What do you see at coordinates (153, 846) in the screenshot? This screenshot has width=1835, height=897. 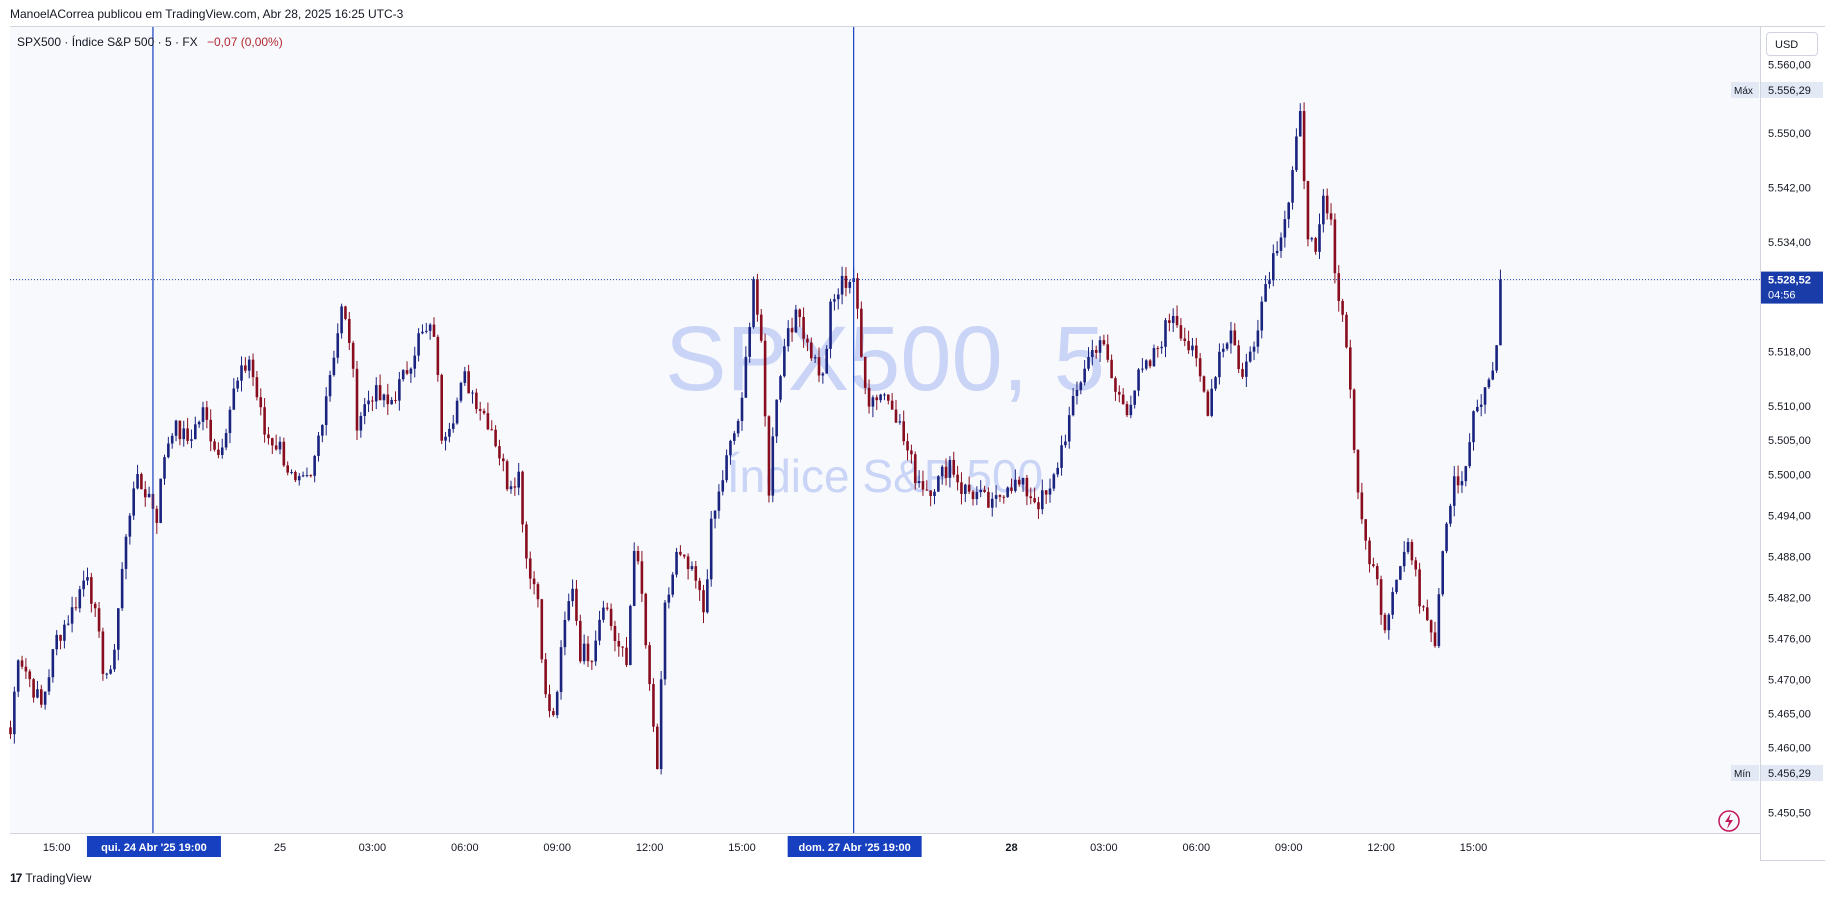 I see `date-marker-badge` at bounding box center [153, 846].